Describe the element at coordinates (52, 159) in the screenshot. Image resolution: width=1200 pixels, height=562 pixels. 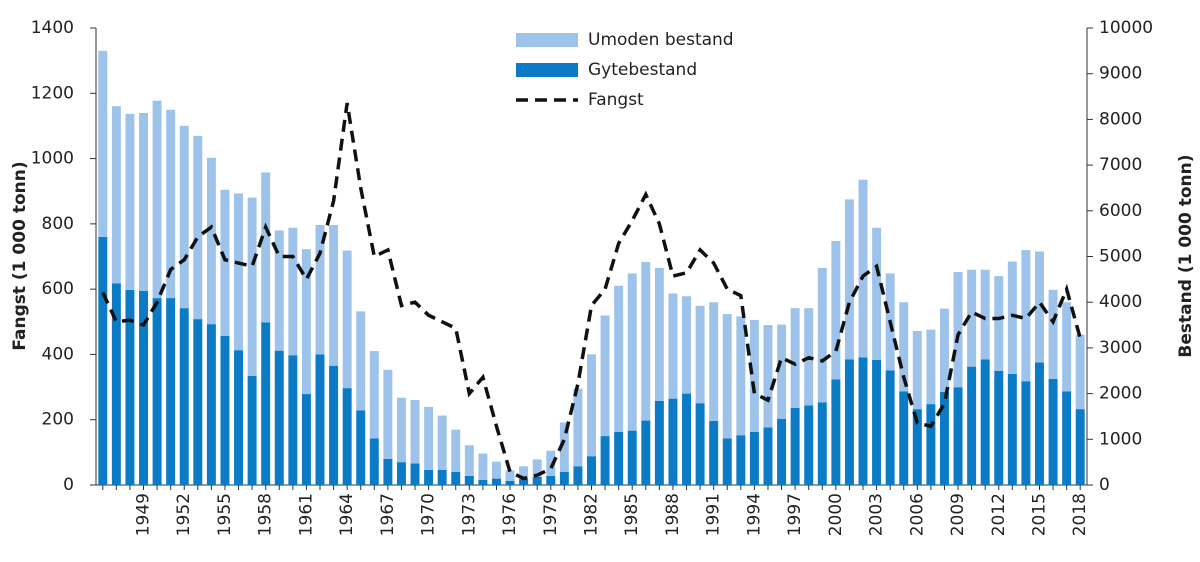
I see `y-tick-label: 1000` at that location.